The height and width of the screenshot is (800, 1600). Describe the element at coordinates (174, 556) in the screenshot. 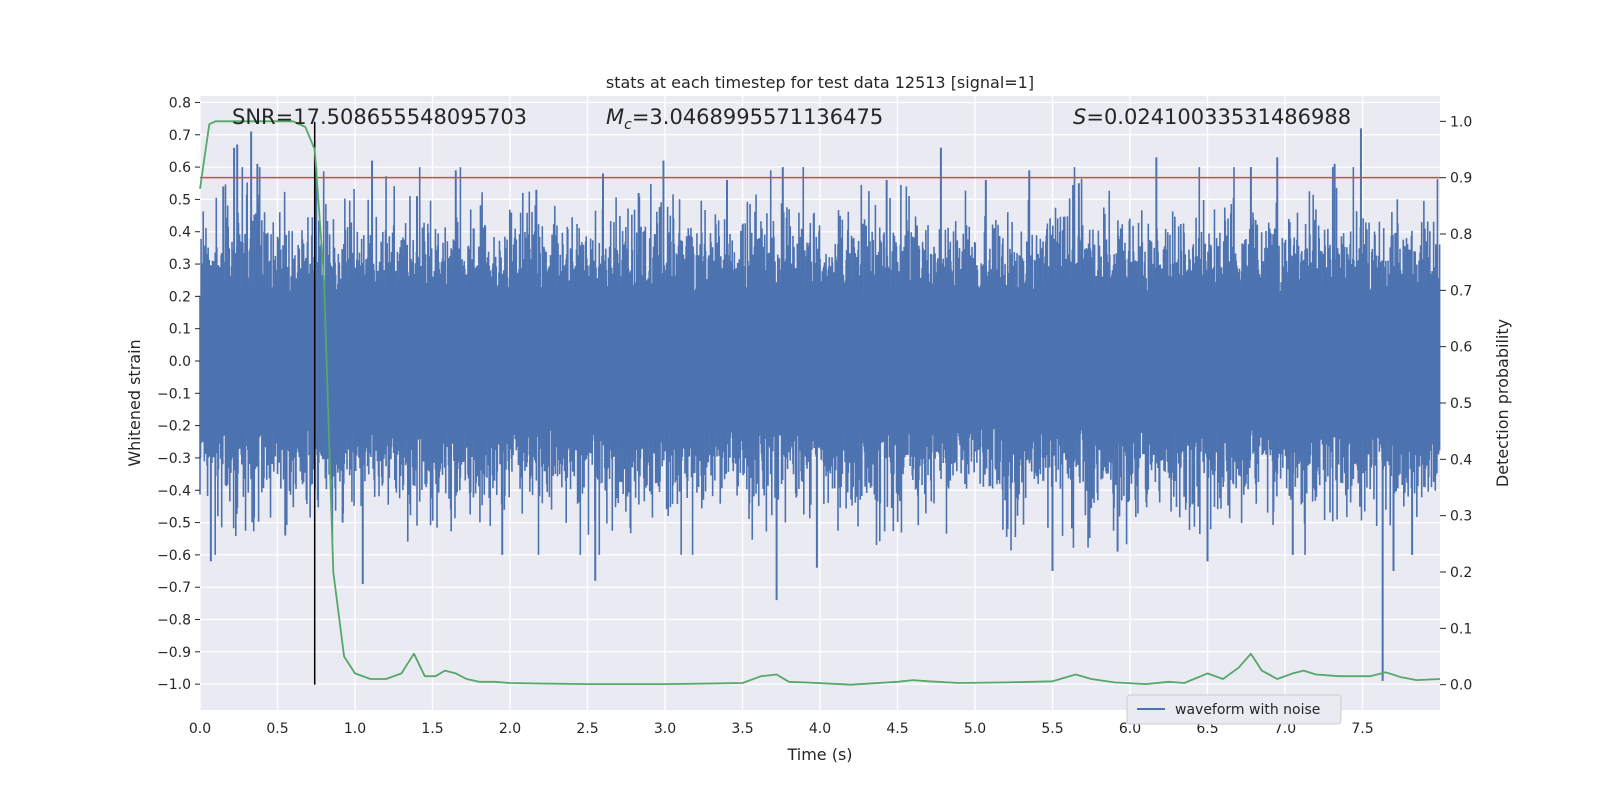

I see `left-y-tick-label: −0.6` at that location.